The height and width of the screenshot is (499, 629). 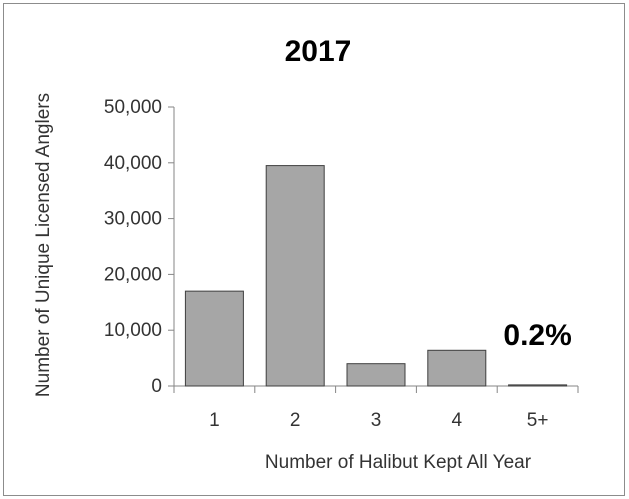 I want to click on y-axis: 0 10,000 20,000 30,000 40,000 50,000, so click(x=139, y=247).